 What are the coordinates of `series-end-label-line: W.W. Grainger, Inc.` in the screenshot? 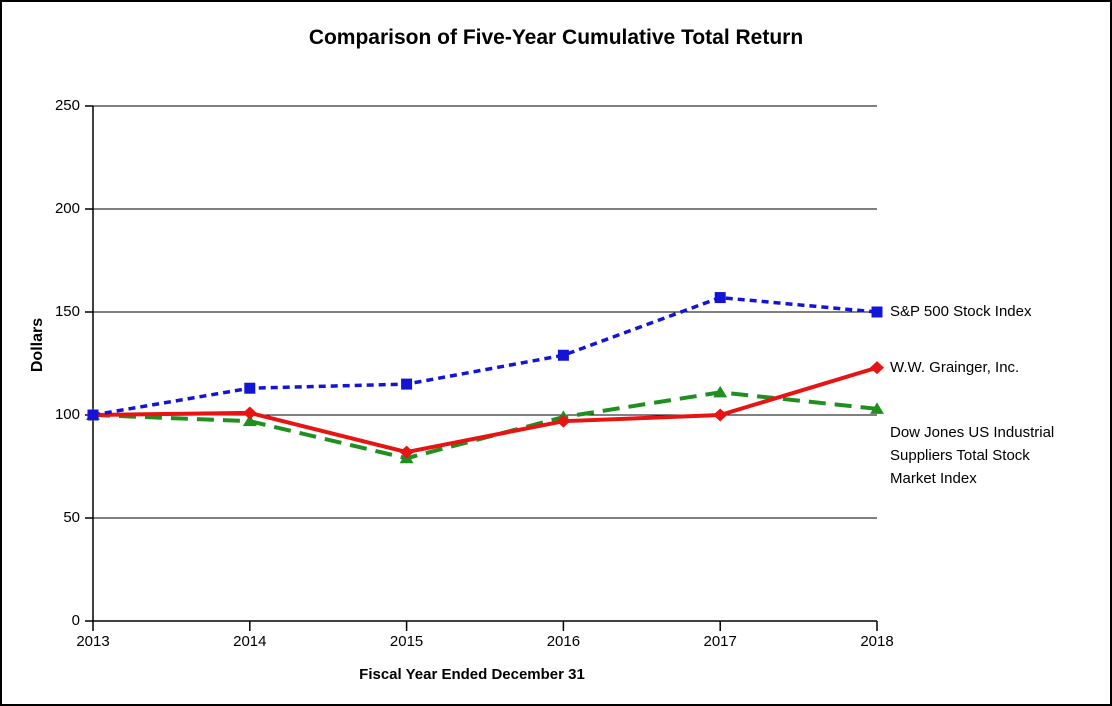 It's located at (955, 367).